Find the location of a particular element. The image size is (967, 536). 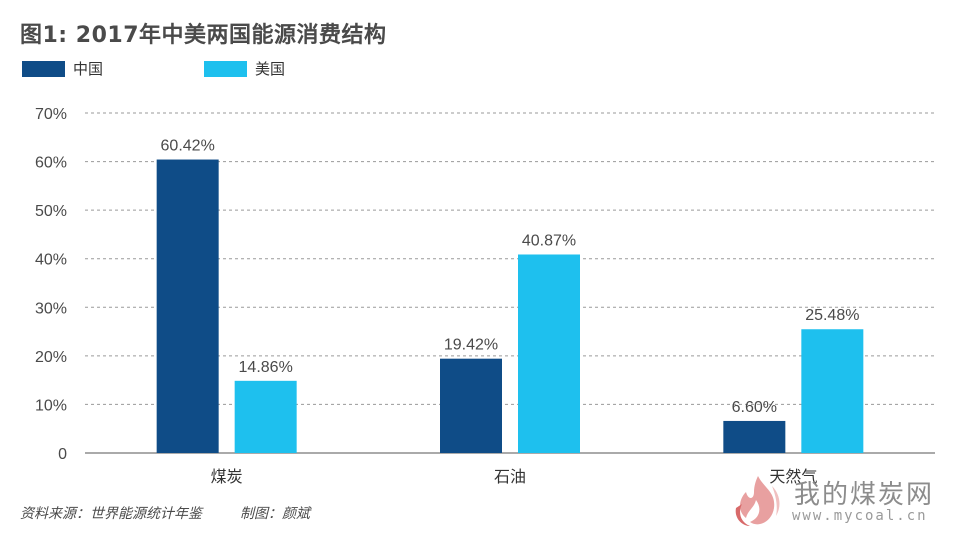

y-tick-label: 60% is located at coordinates (51, 163).